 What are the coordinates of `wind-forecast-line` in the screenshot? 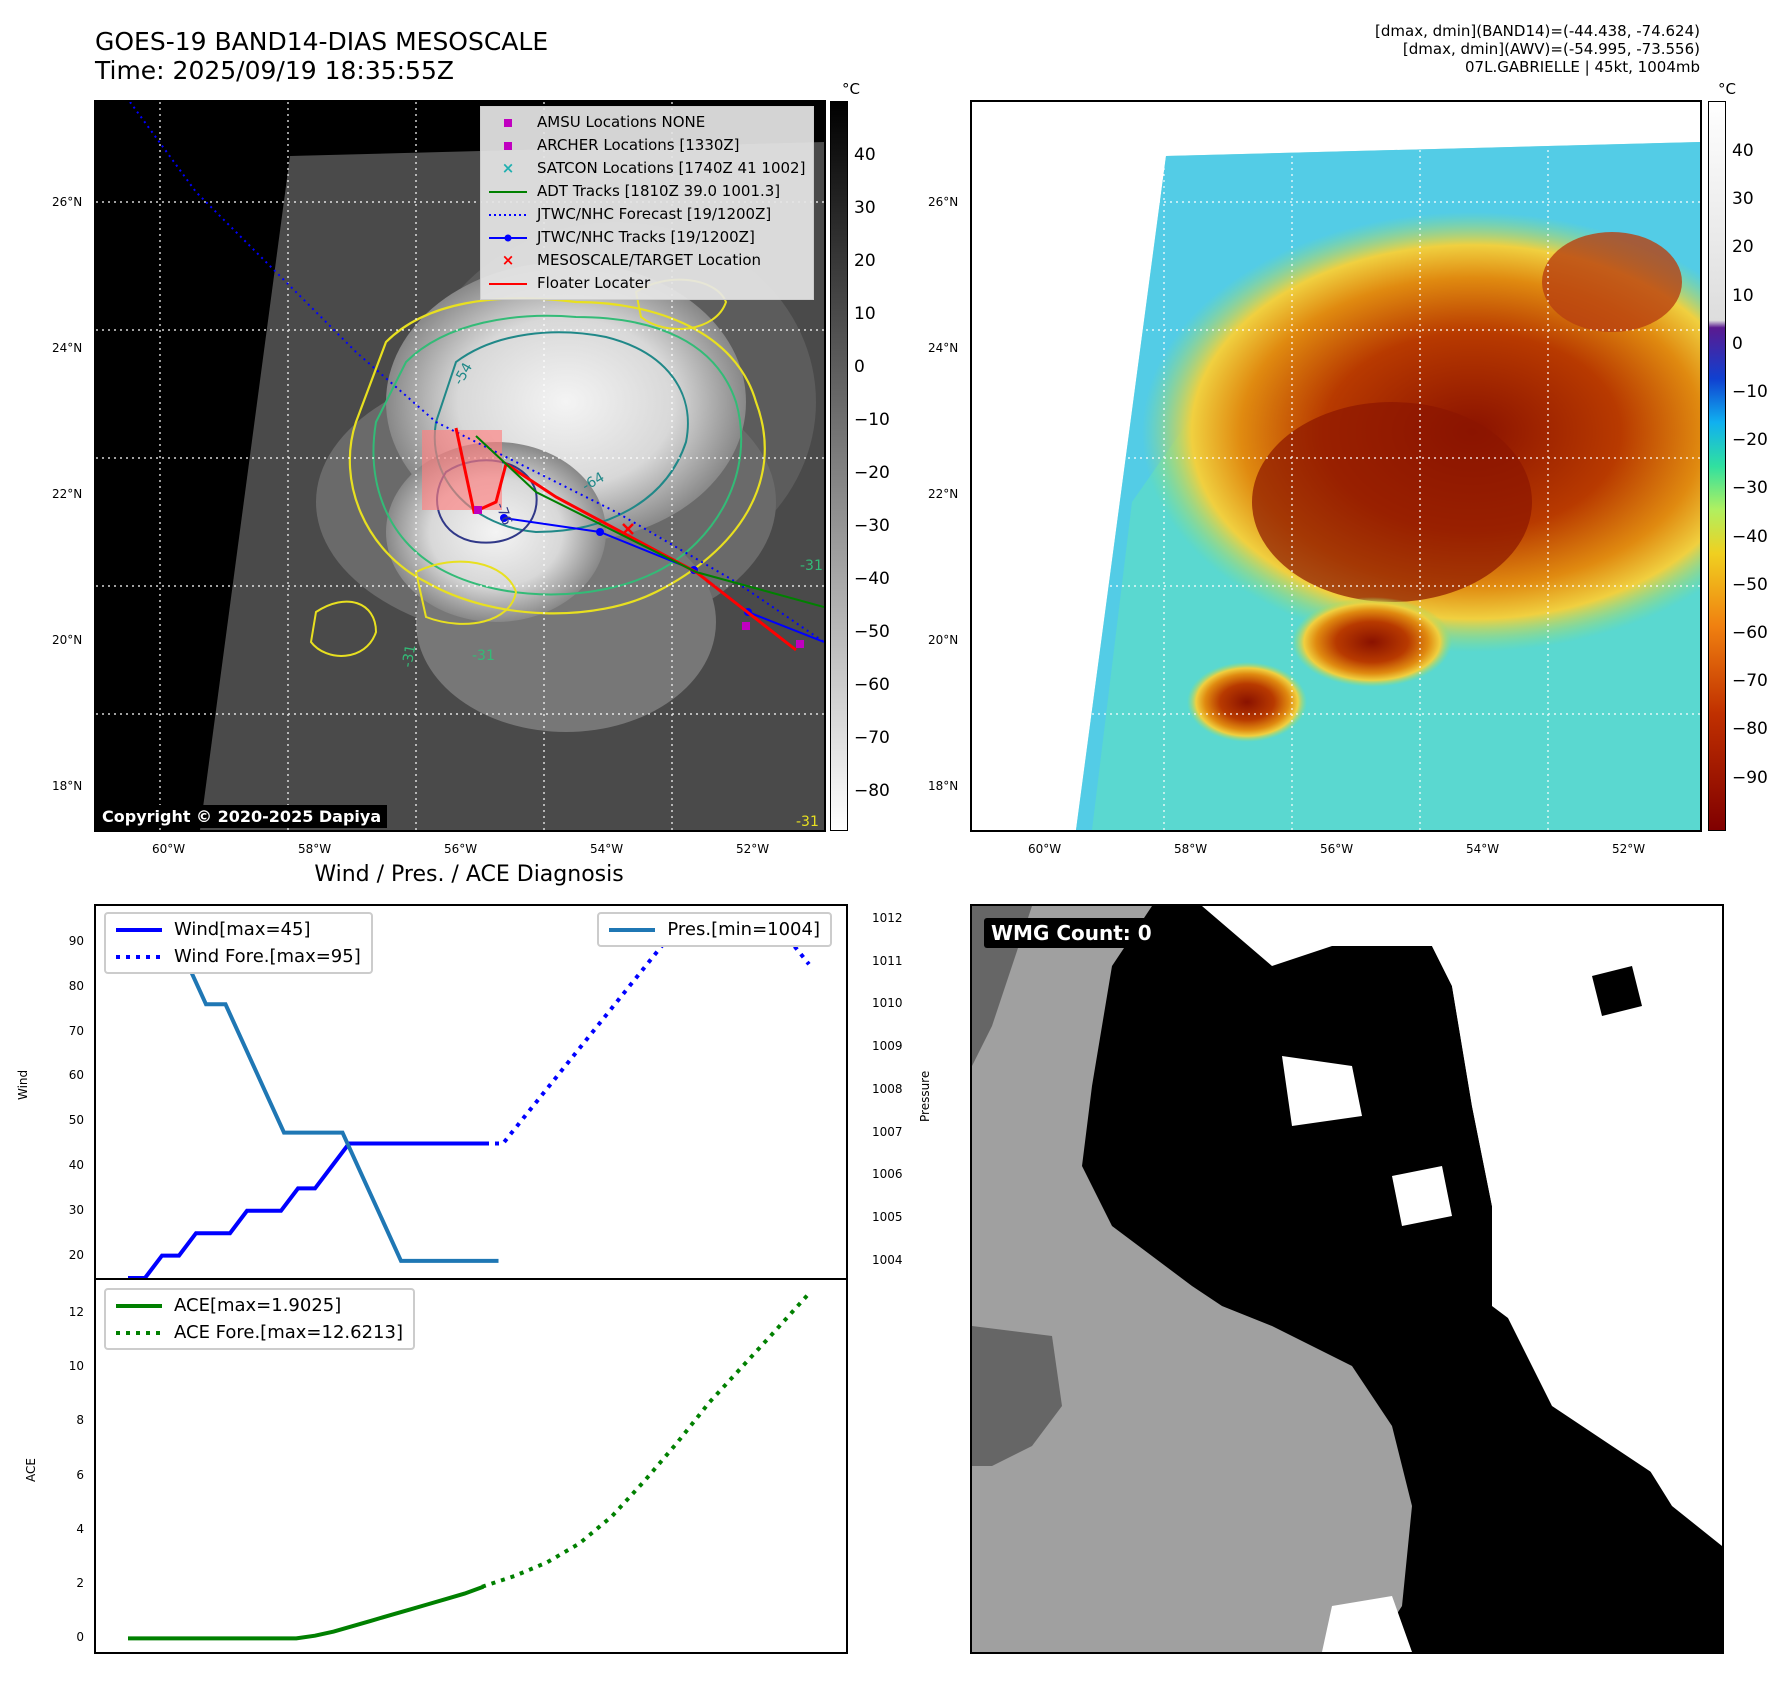 It's located at (648, 1031).